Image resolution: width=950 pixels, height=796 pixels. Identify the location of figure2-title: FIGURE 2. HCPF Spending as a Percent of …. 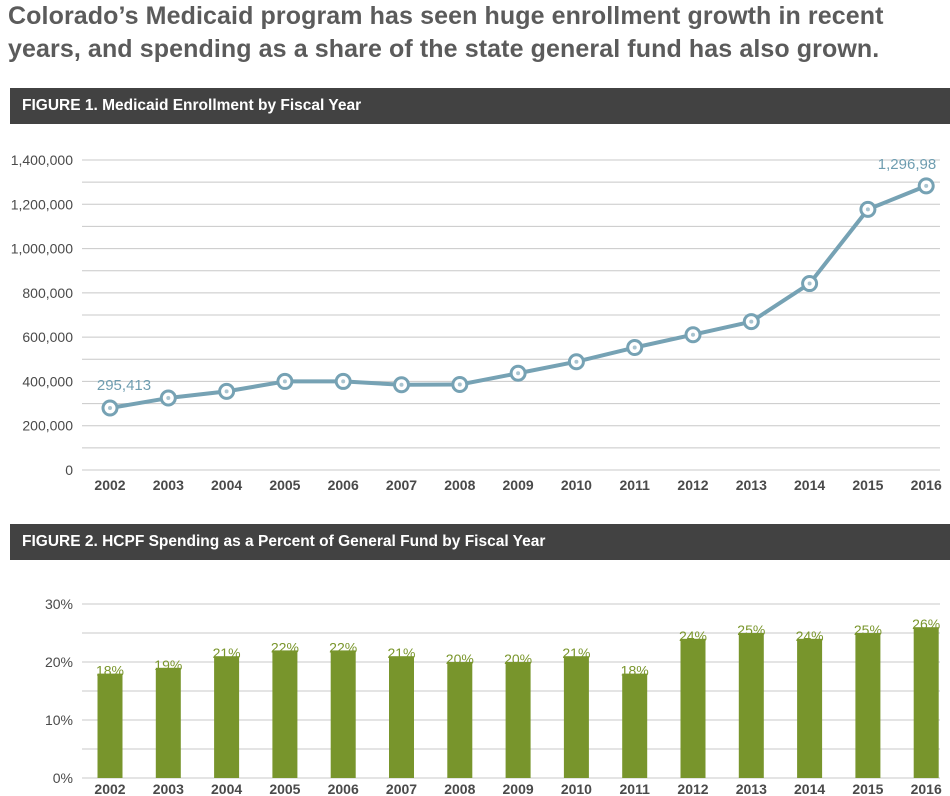
(480, 542).